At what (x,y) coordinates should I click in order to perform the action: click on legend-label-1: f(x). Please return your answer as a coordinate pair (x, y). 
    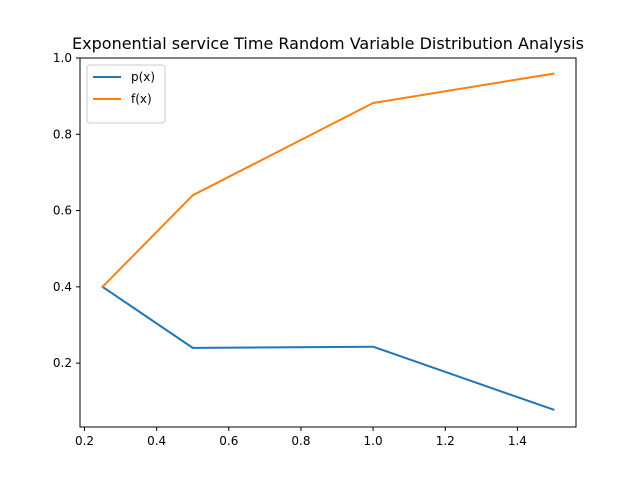
    Looking at the image, I should click on (141, 99).